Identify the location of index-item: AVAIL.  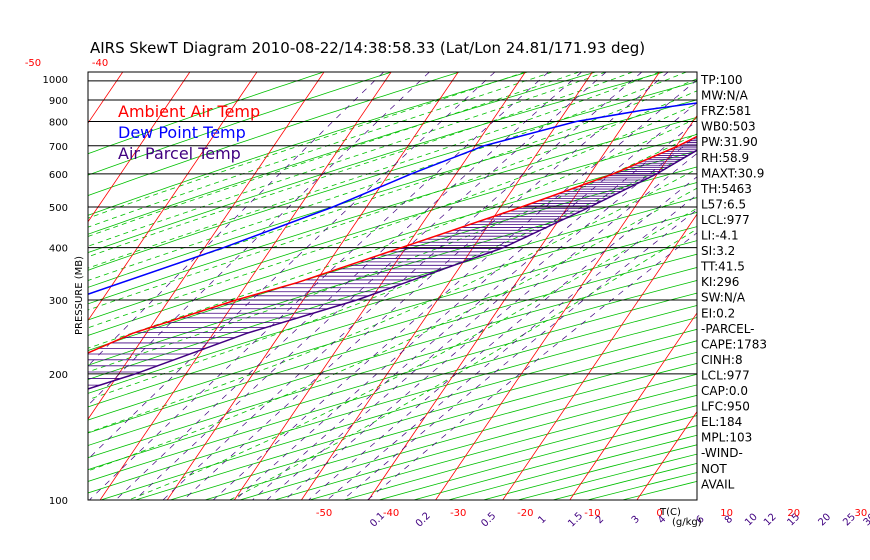
(718, 484).